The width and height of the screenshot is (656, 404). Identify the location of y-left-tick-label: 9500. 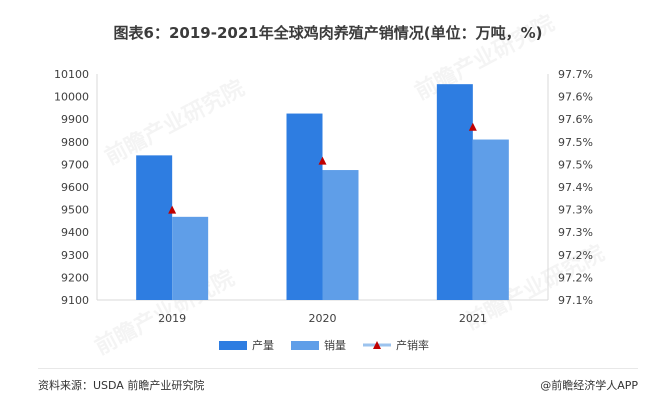
(75, 210).